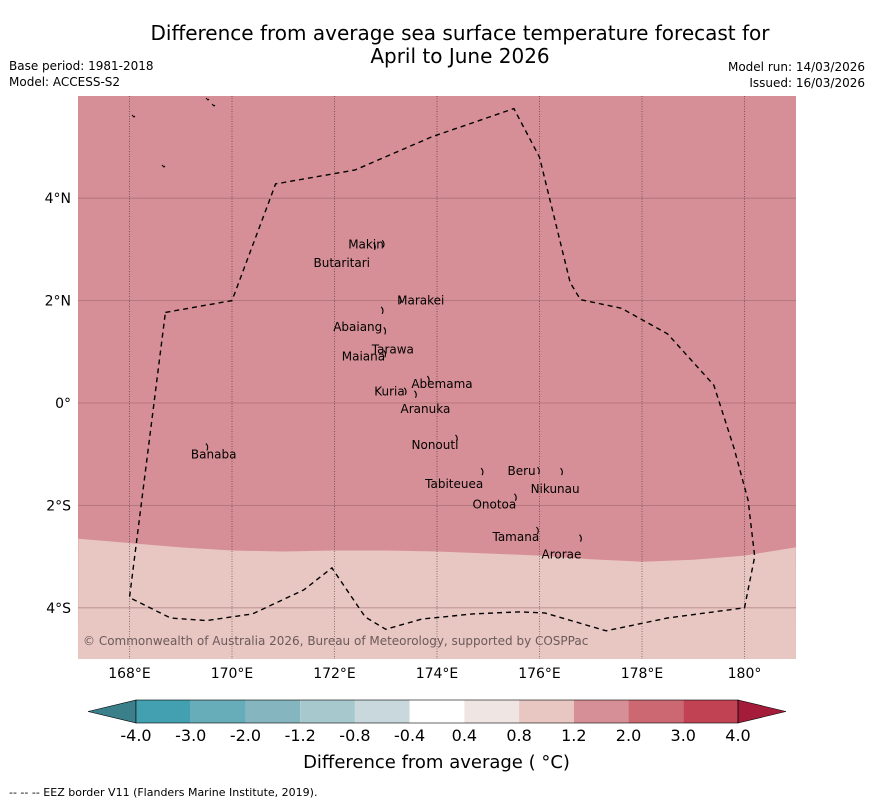 The height and width of the screenshot is (804, 873). What do you see at coordinates (410, 735) in the screenshot?
I see `colorbar-tick: -0.4` at bounding box center [410, 735].